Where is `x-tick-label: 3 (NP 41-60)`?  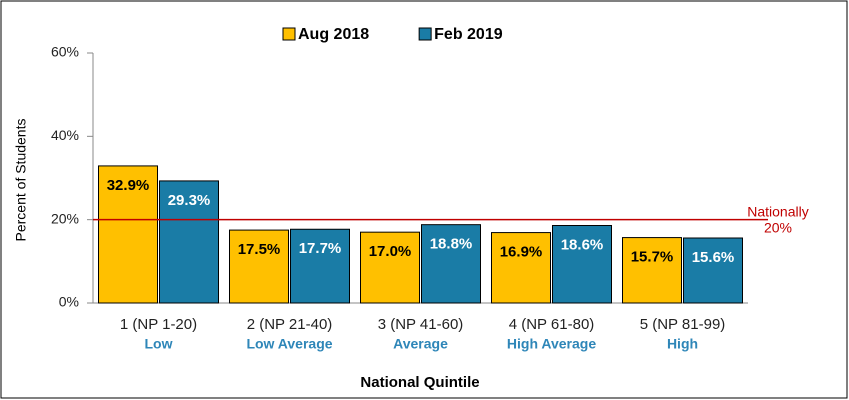 x-tick-label: 3 (NP 41-60) is located at coordinates (421, 324).